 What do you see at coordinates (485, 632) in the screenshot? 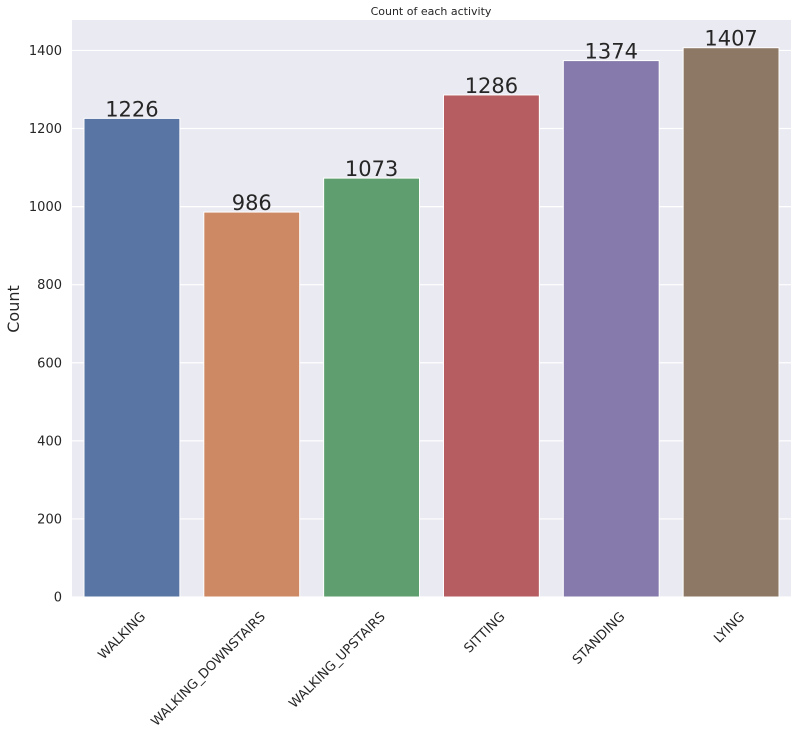
I see `x-tick-label: SITTING` at bounding box center [485, 632].